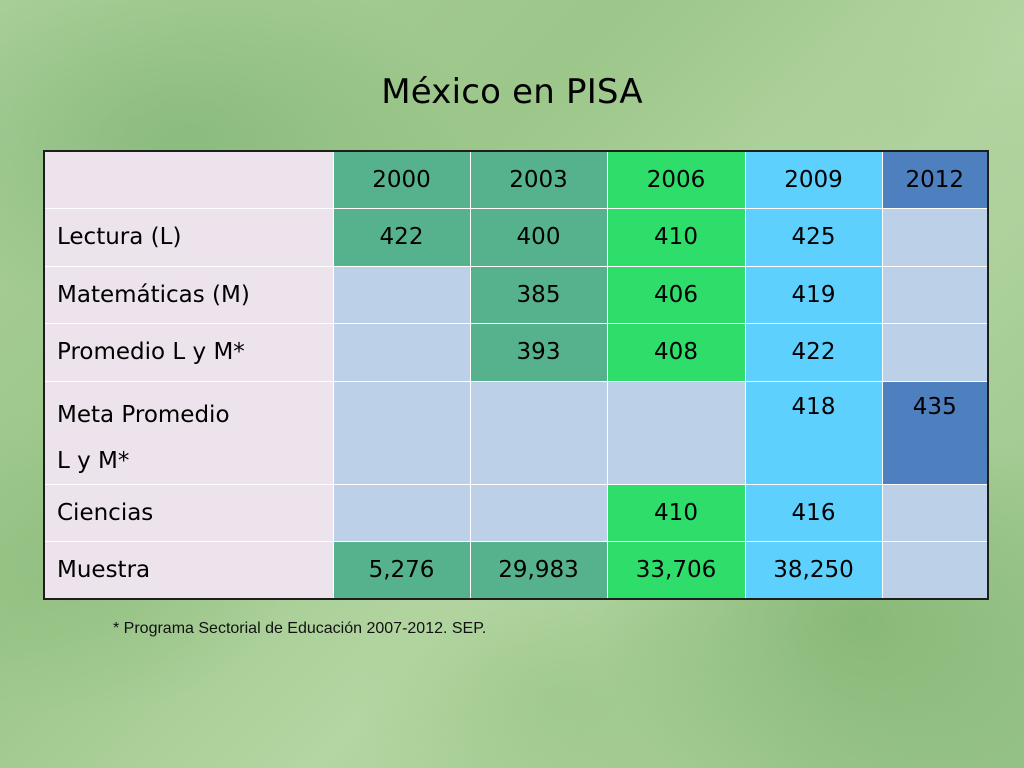 The height and width of the screenshot is (768, 1024). Describe the element at coordinates (813, 432) in the screenshot. I see `table-cell: 418` at that location.